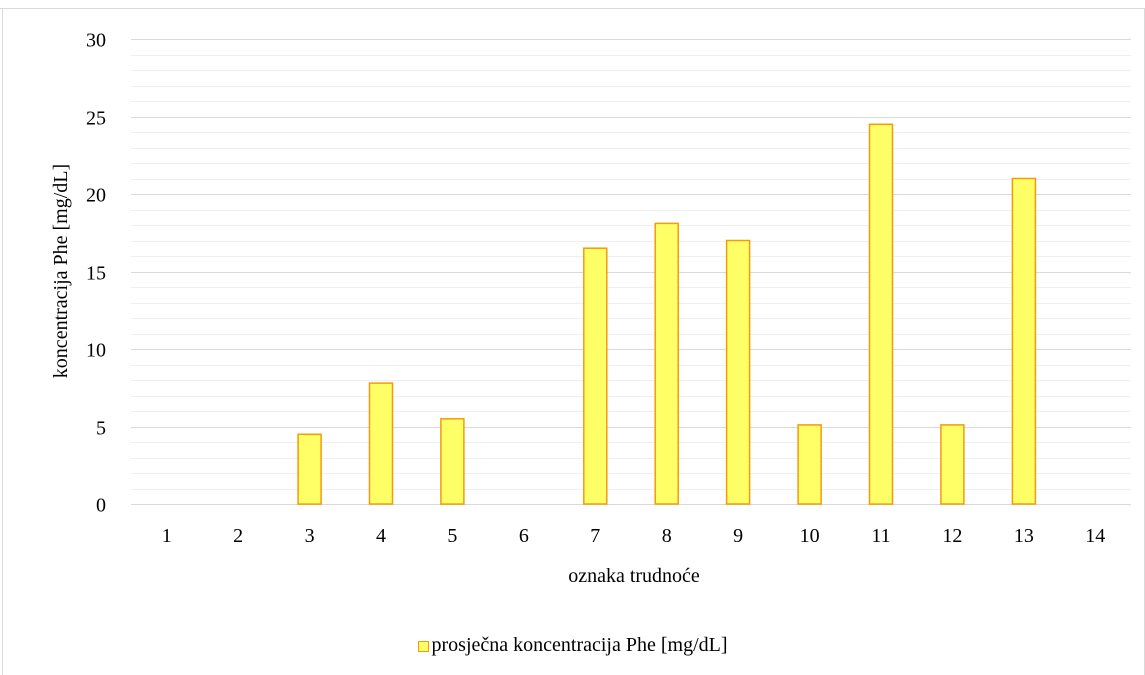 The width and height of the screenshot is (1145, 675). I want to click on legend: prosječna koncentracija Phe [mg/dL], so click(572, 645).